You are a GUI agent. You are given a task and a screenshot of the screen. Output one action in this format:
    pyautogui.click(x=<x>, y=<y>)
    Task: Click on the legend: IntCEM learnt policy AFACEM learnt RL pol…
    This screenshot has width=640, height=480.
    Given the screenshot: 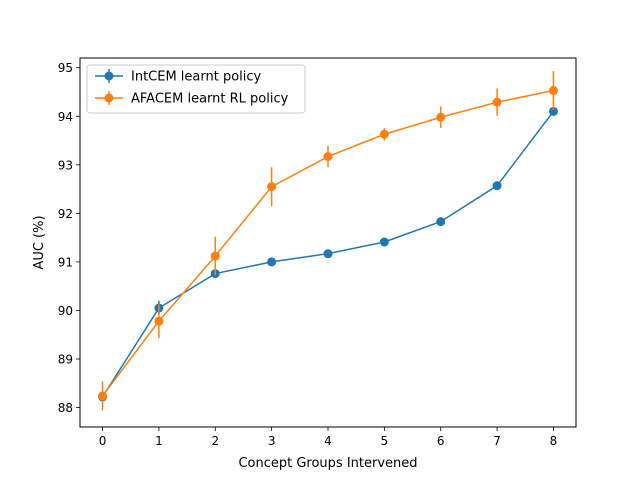 What is the action you would take?
    pyautogui.click(x=196, y=89)
    